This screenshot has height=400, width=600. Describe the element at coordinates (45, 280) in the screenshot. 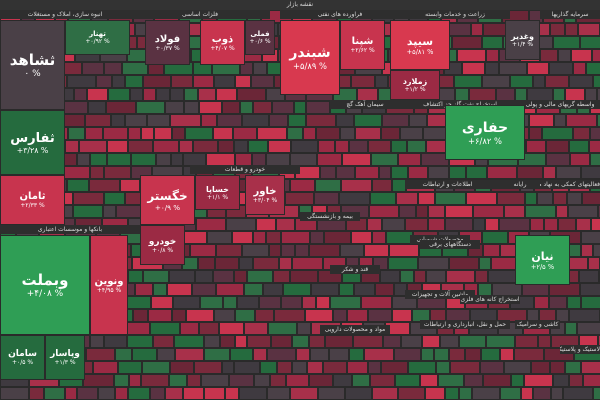

I see `stock-name: وبملت` at that location.